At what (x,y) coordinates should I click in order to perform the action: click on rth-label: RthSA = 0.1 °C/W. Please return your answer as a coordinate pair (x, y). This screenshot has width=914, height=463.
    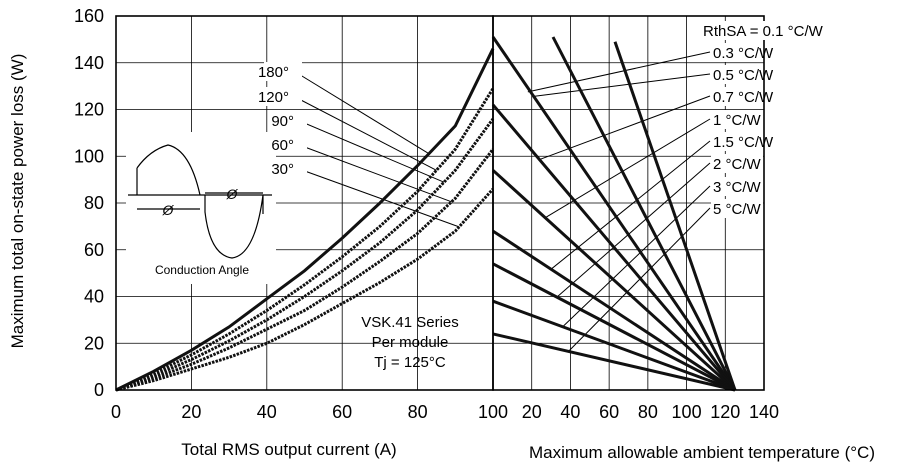
    Looking at the image, I should click on (763, 31).